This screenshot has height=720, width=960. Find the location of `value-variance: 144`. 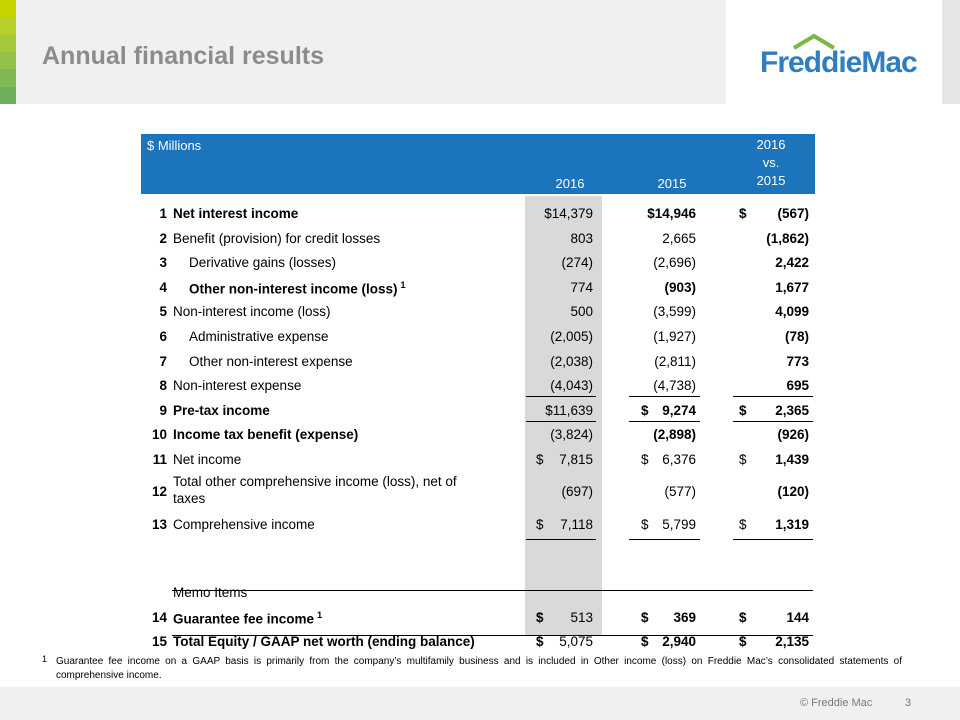

value-variance: 144 is located at coordinates (797, 617).